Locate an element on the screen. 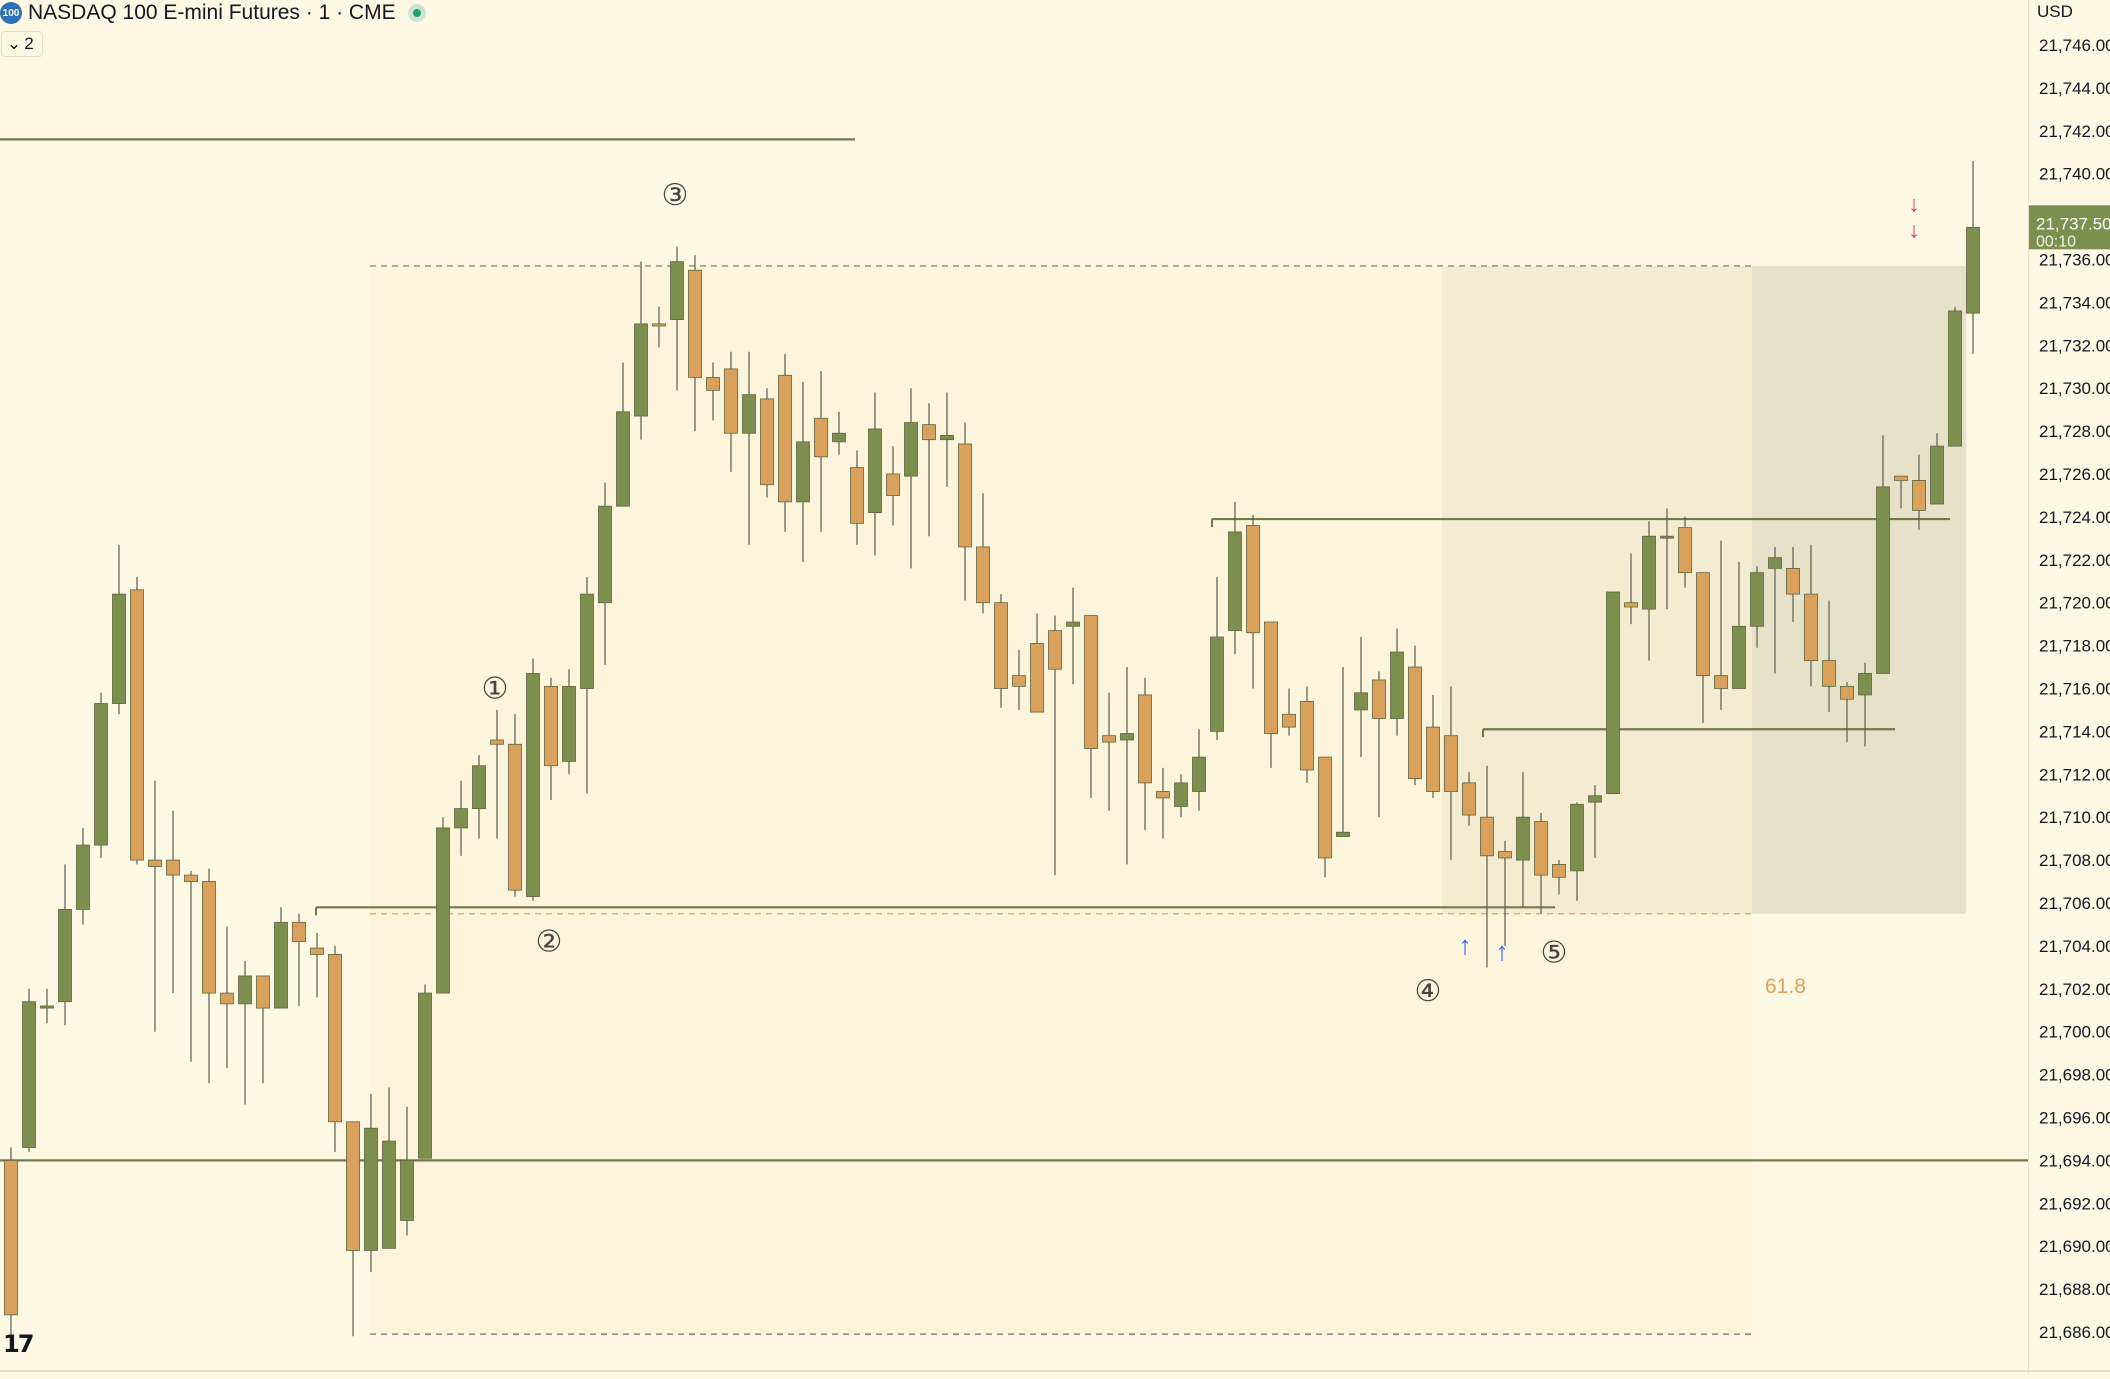  y-tick-label: 21,740.00 is located at coordinates (2074, 174).